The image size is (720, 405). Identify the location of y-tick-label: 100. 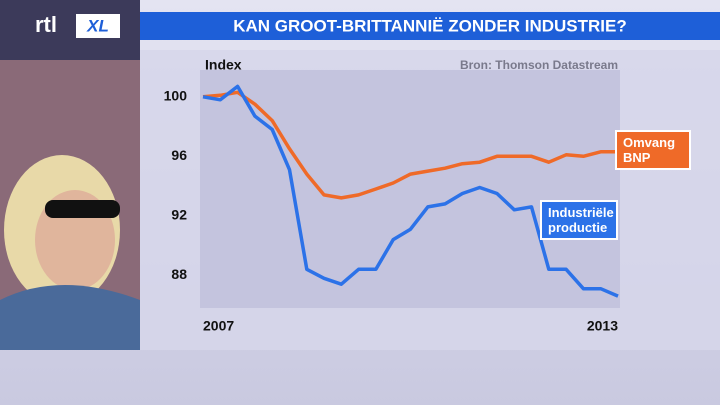
(176, 95).